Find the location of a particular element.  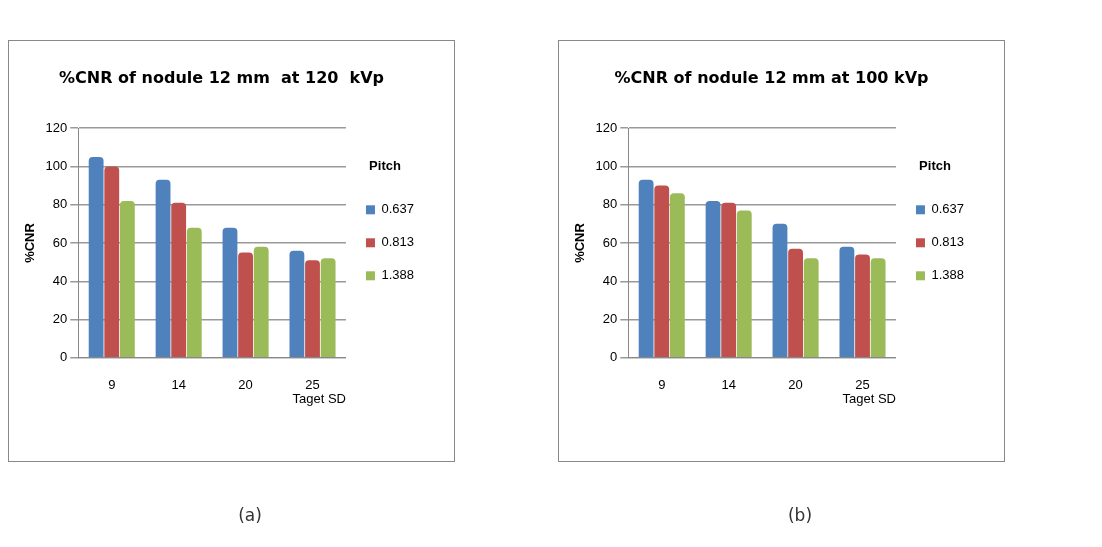

chart-title: %CNR of nodule 12 mm at 120 kVp is located at coordinates (221, 77).